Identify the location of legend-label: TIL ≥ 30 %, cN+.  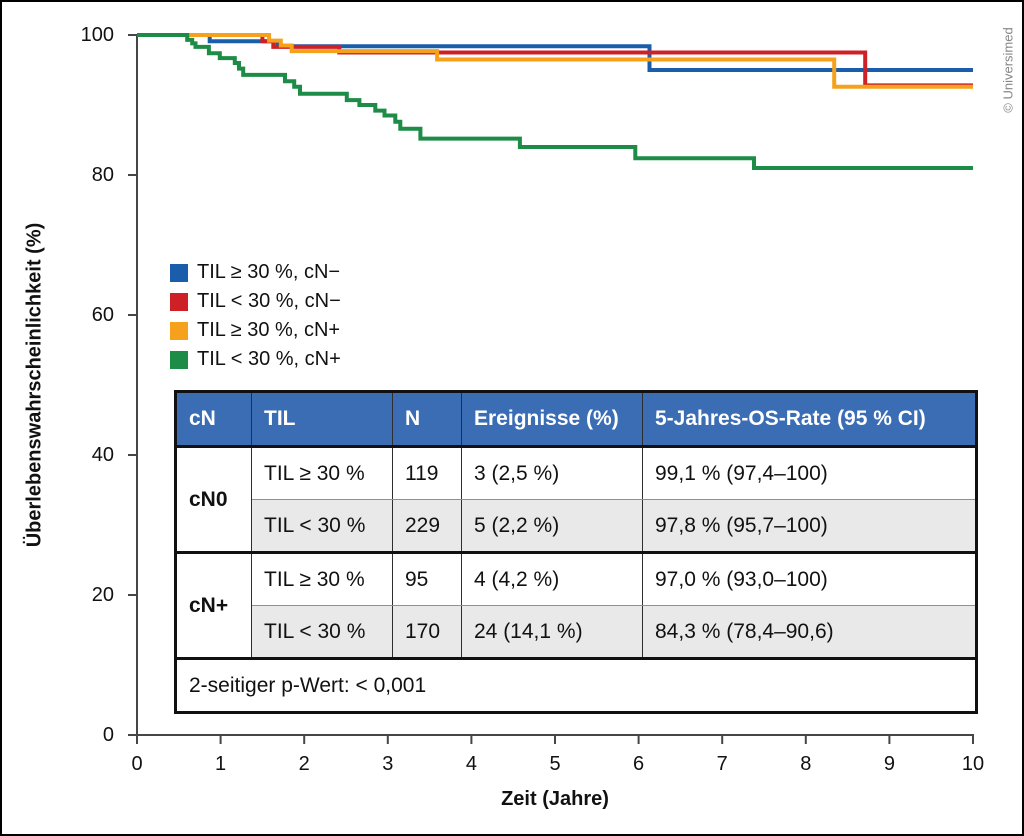
(269, 330).